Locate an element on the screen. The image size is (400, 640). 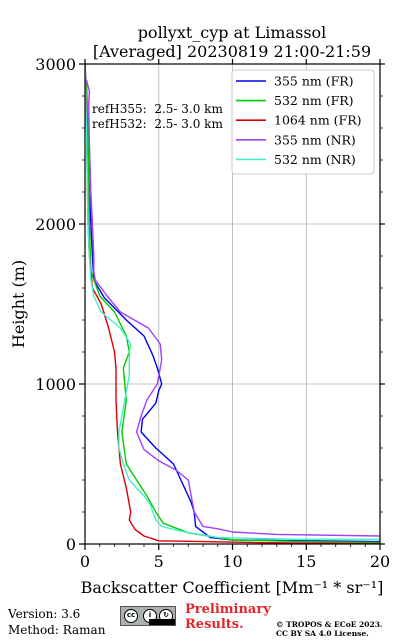
legend-label-3: 355 nm (NR) is located at coordinates (315, 139).